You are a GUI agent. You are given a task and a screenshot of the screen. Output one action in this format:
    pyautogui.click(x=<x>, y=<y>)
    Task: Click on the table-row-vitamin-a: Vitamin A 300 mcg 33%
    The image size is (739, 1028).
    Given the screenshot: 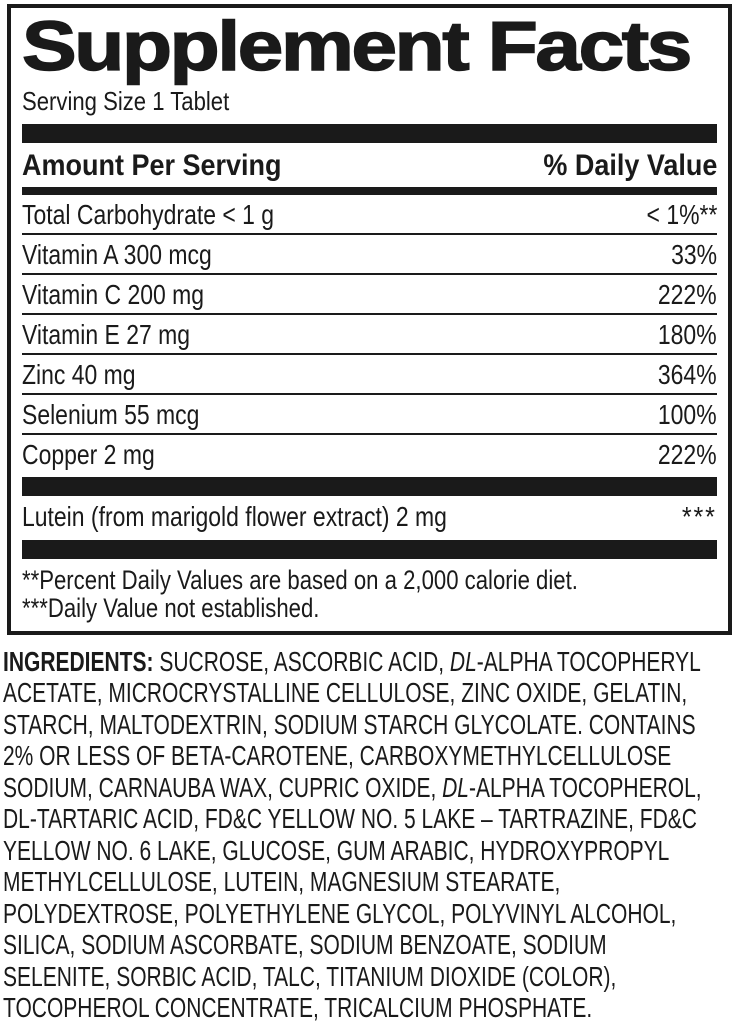 What is the action you would take?
    pyautogui.click(x=369, y=255)
    